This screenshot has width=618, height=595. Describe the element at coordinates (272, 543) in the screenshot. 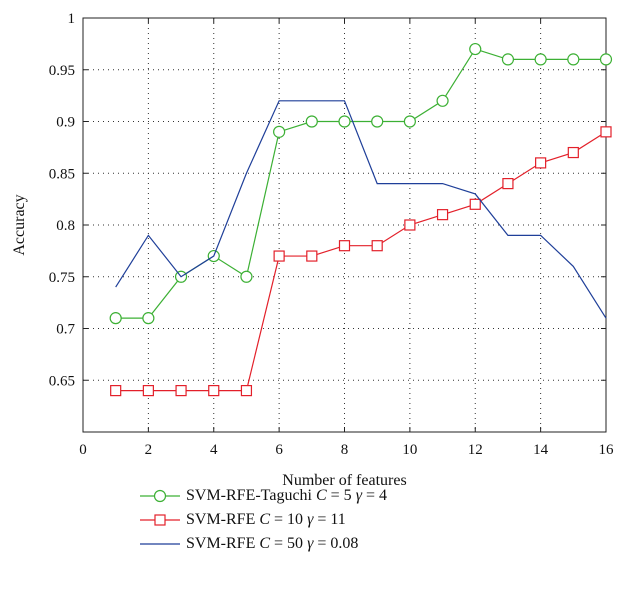

I see `legend-label: SVM-RFE C = 50 γ = 0.08` at that location.